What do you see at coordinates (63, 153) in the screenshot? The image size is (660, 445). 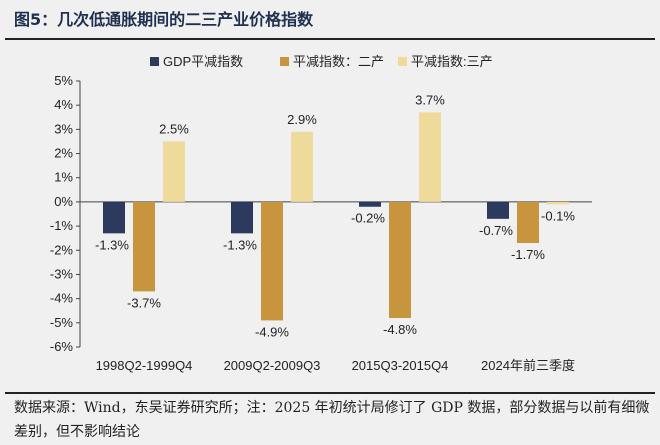 I see `y-tick-label: 2%` at bounding box center [63, 153].